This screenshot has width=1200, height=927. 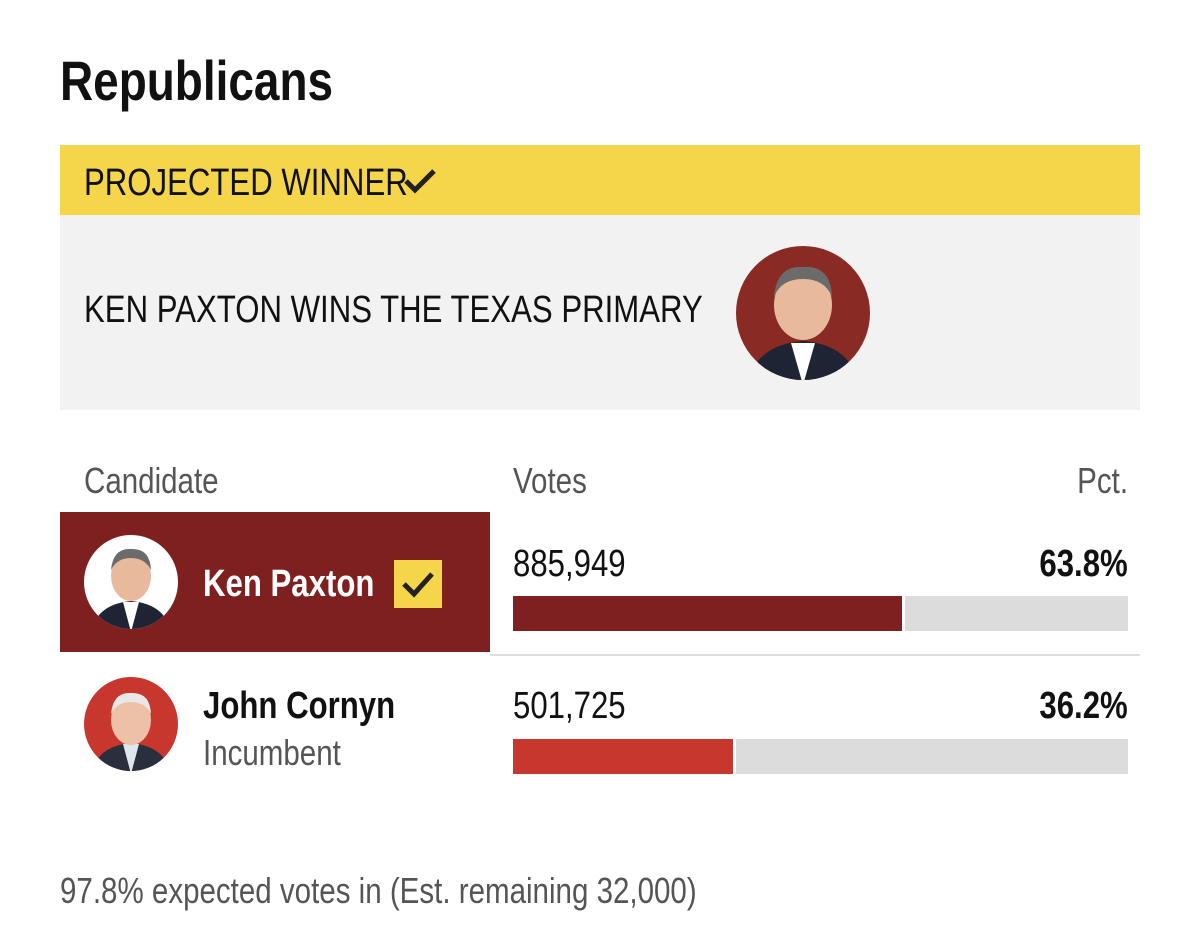 I want to click on winner-banner: PROJECTED WINNER, so click(x=600, y=180).